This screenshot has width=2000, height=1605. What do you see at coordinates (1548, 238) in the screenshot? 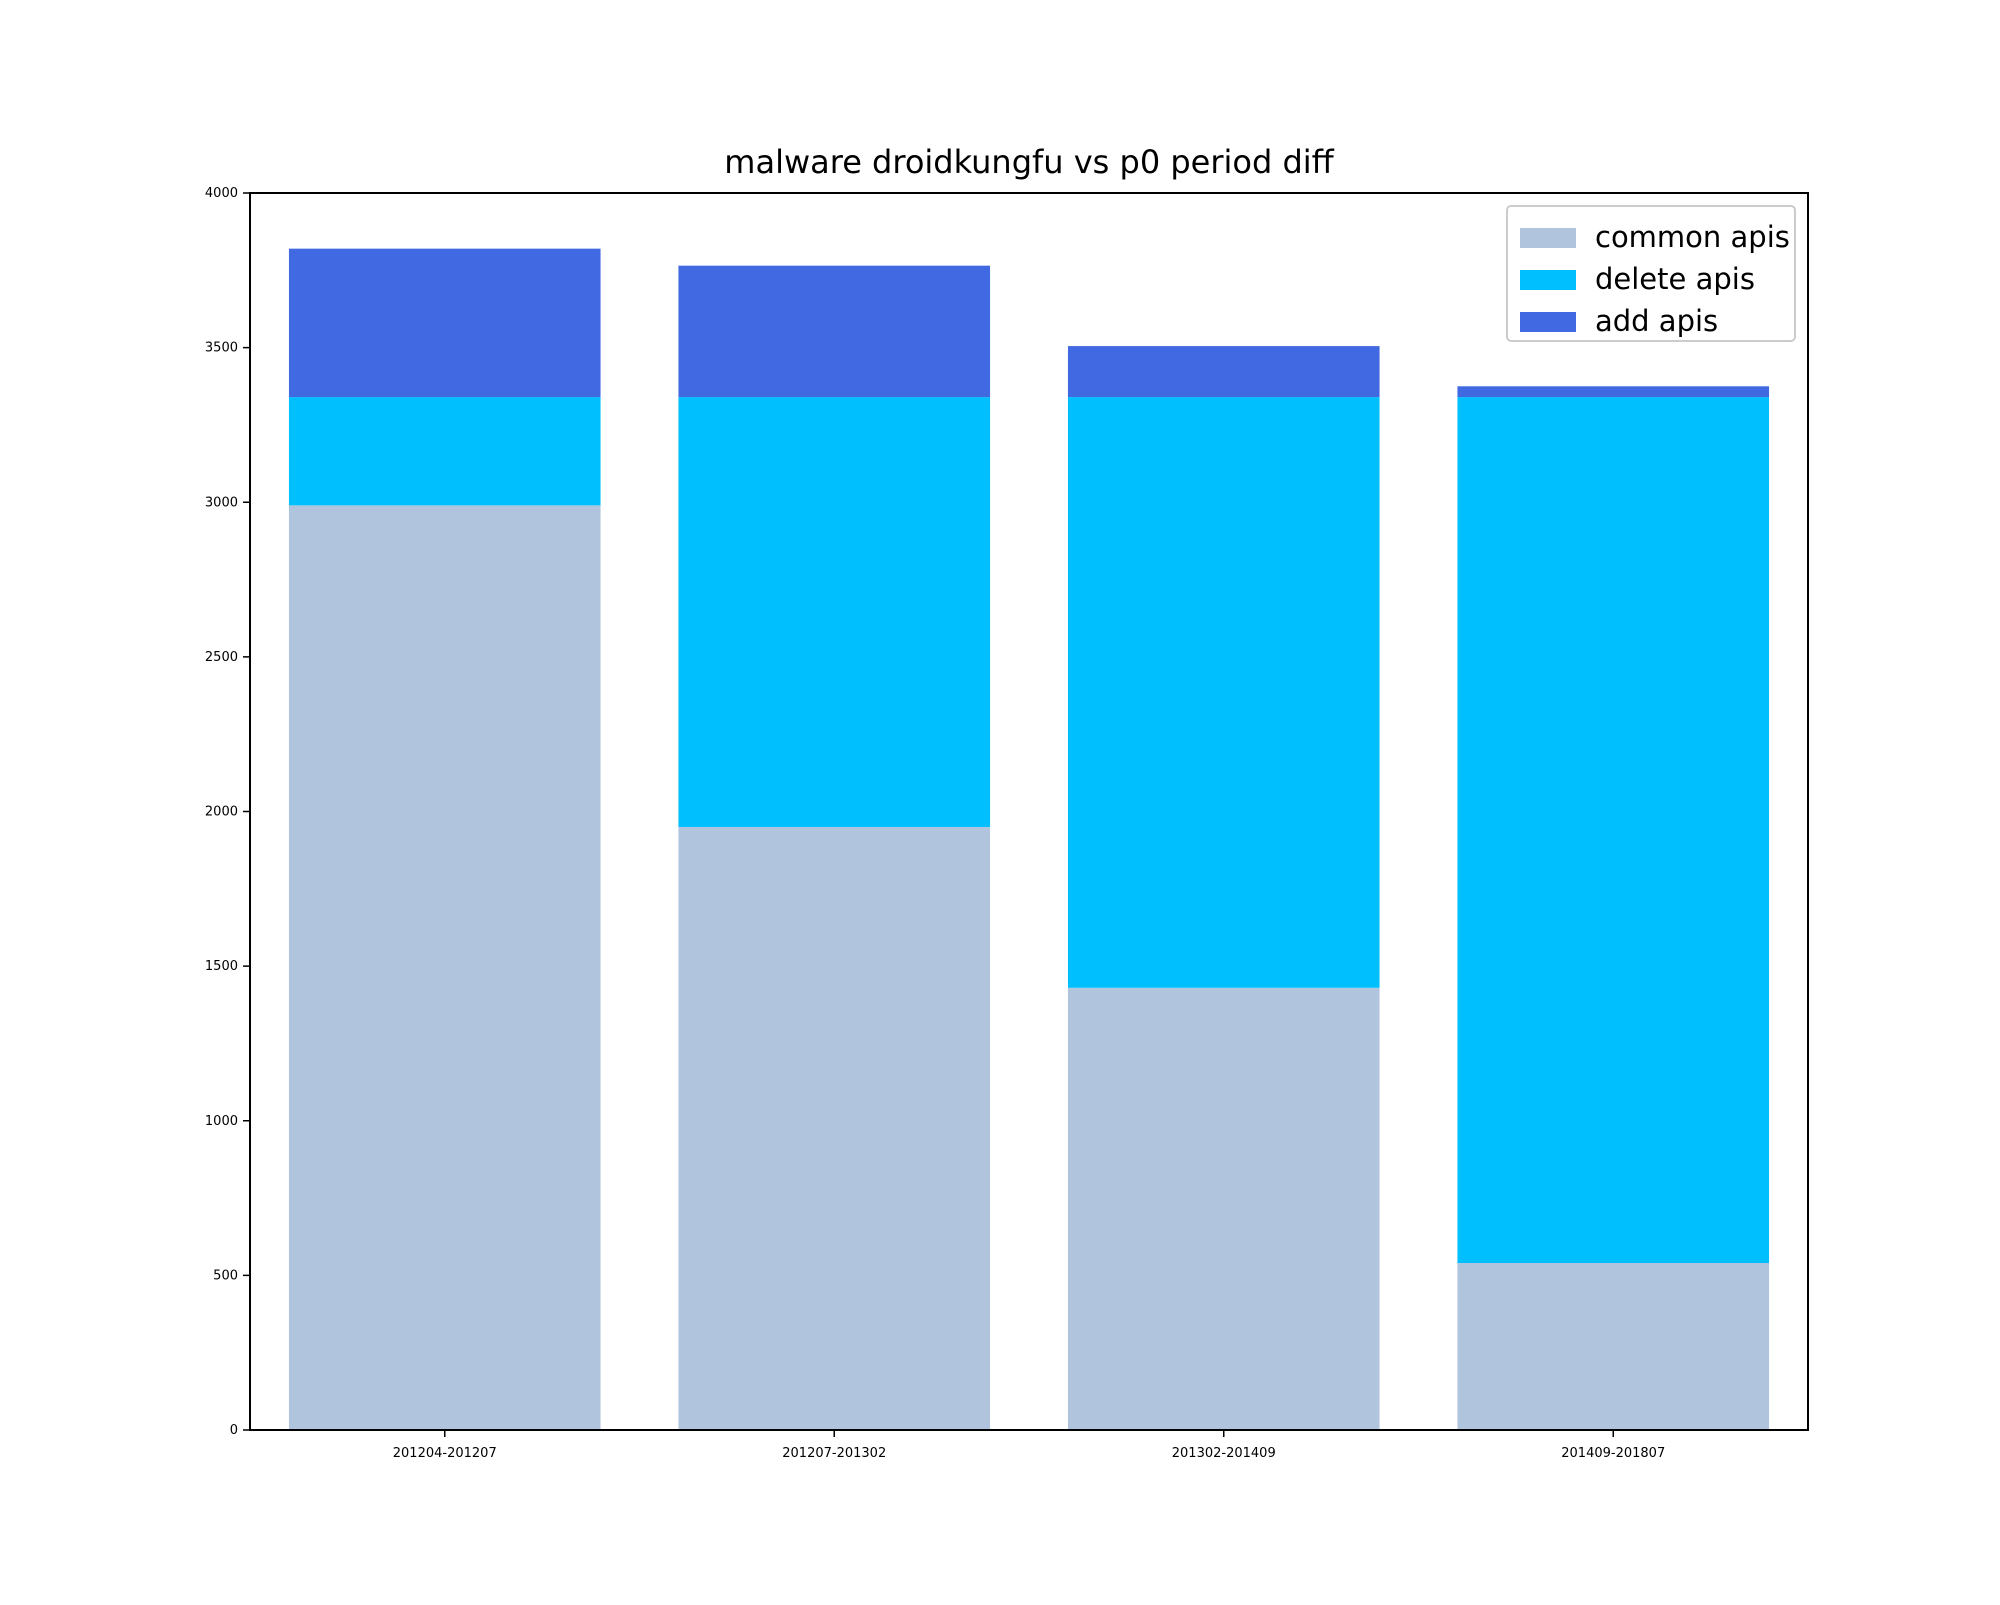
I see `legend-swatch-common-apis` at bounding box center [1548, 238].